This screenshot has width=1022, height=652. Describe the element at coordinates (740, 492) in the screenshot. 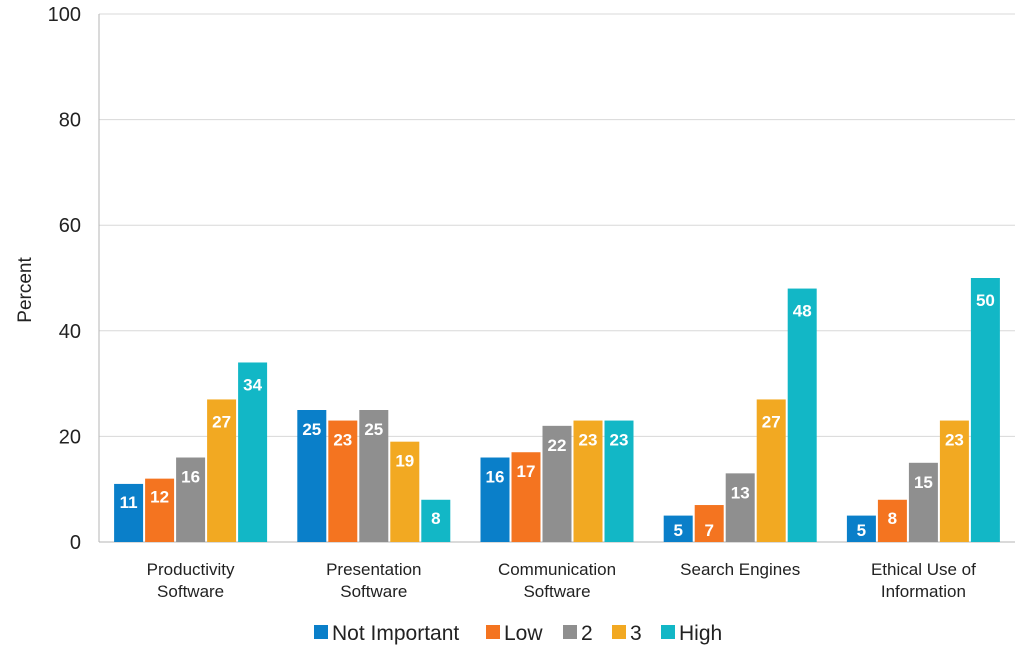

I see `data-label: 13` at that location.